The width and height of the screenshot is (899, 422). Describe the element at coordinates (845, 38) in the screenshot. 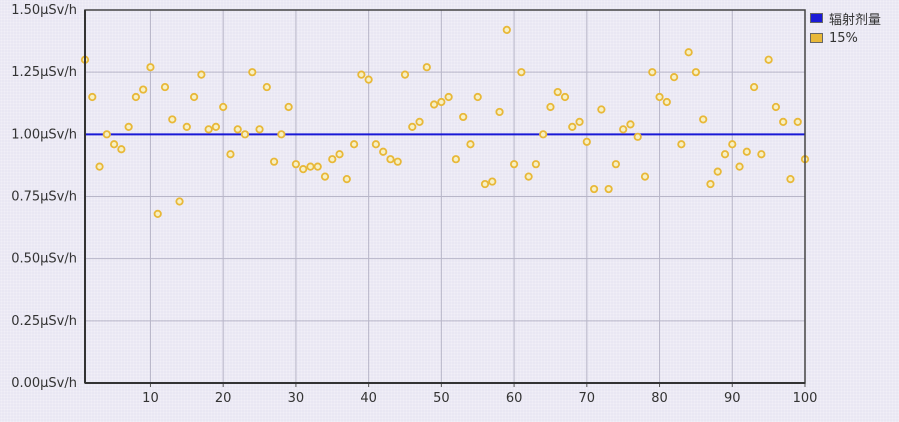

I see `legend-item-15-percent: 15%` at that location.